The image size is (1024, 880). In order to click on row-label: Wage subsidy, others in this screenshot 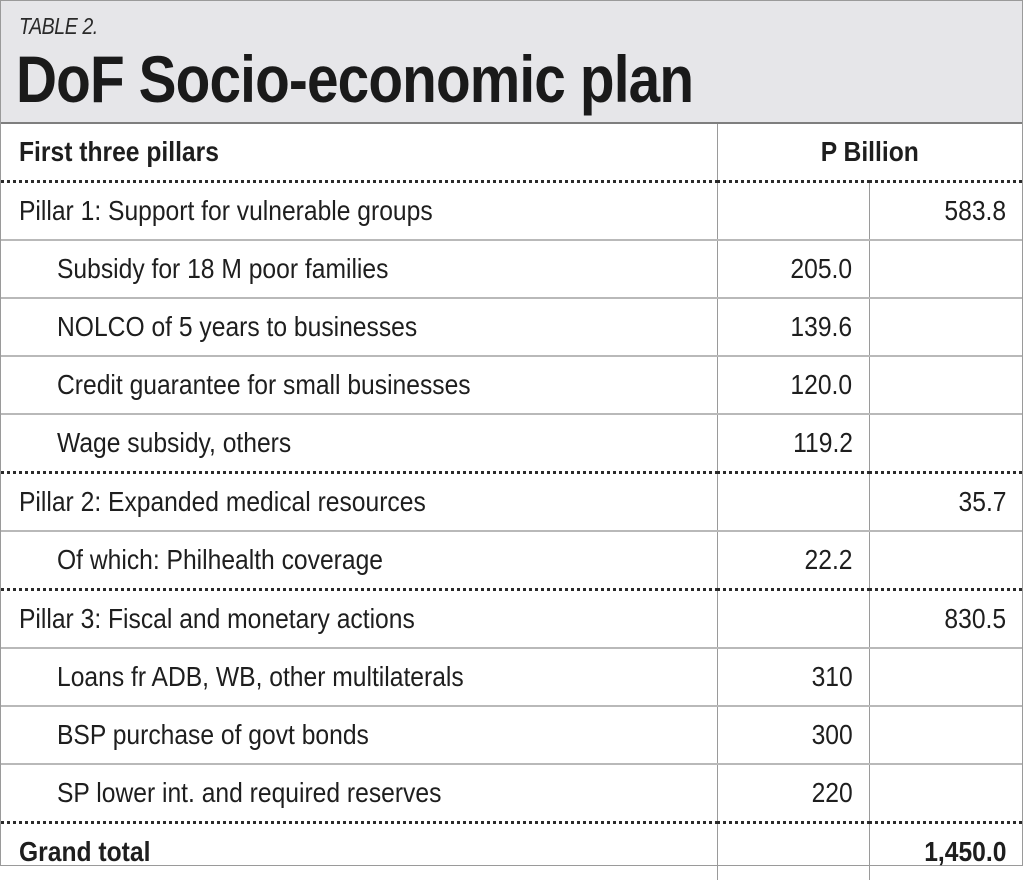, I will do `click(359, 443)`.